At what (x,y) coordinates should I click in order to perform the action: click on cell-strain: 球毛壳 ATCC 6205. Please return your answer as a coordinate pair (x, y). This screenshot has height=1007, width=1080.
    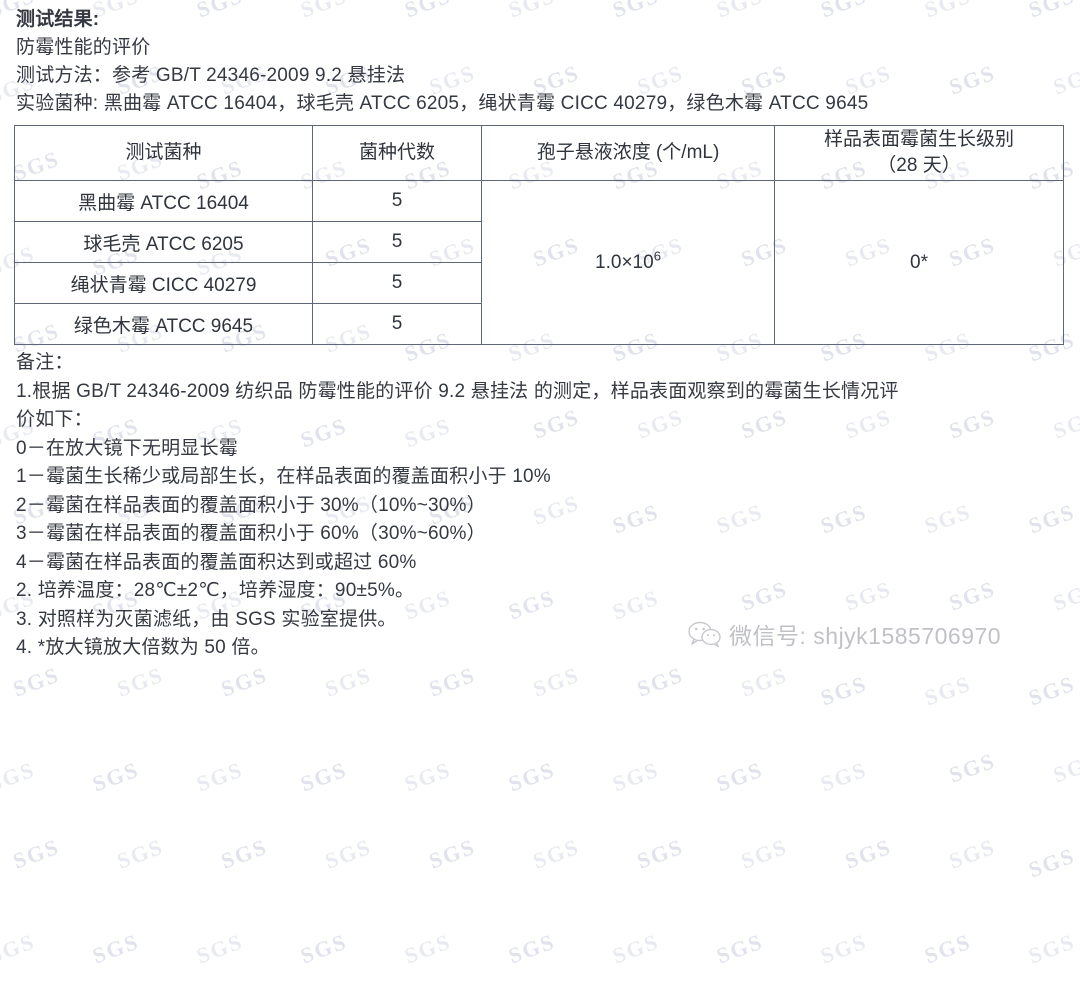
    Looking at the image, I should click on (163, 242).